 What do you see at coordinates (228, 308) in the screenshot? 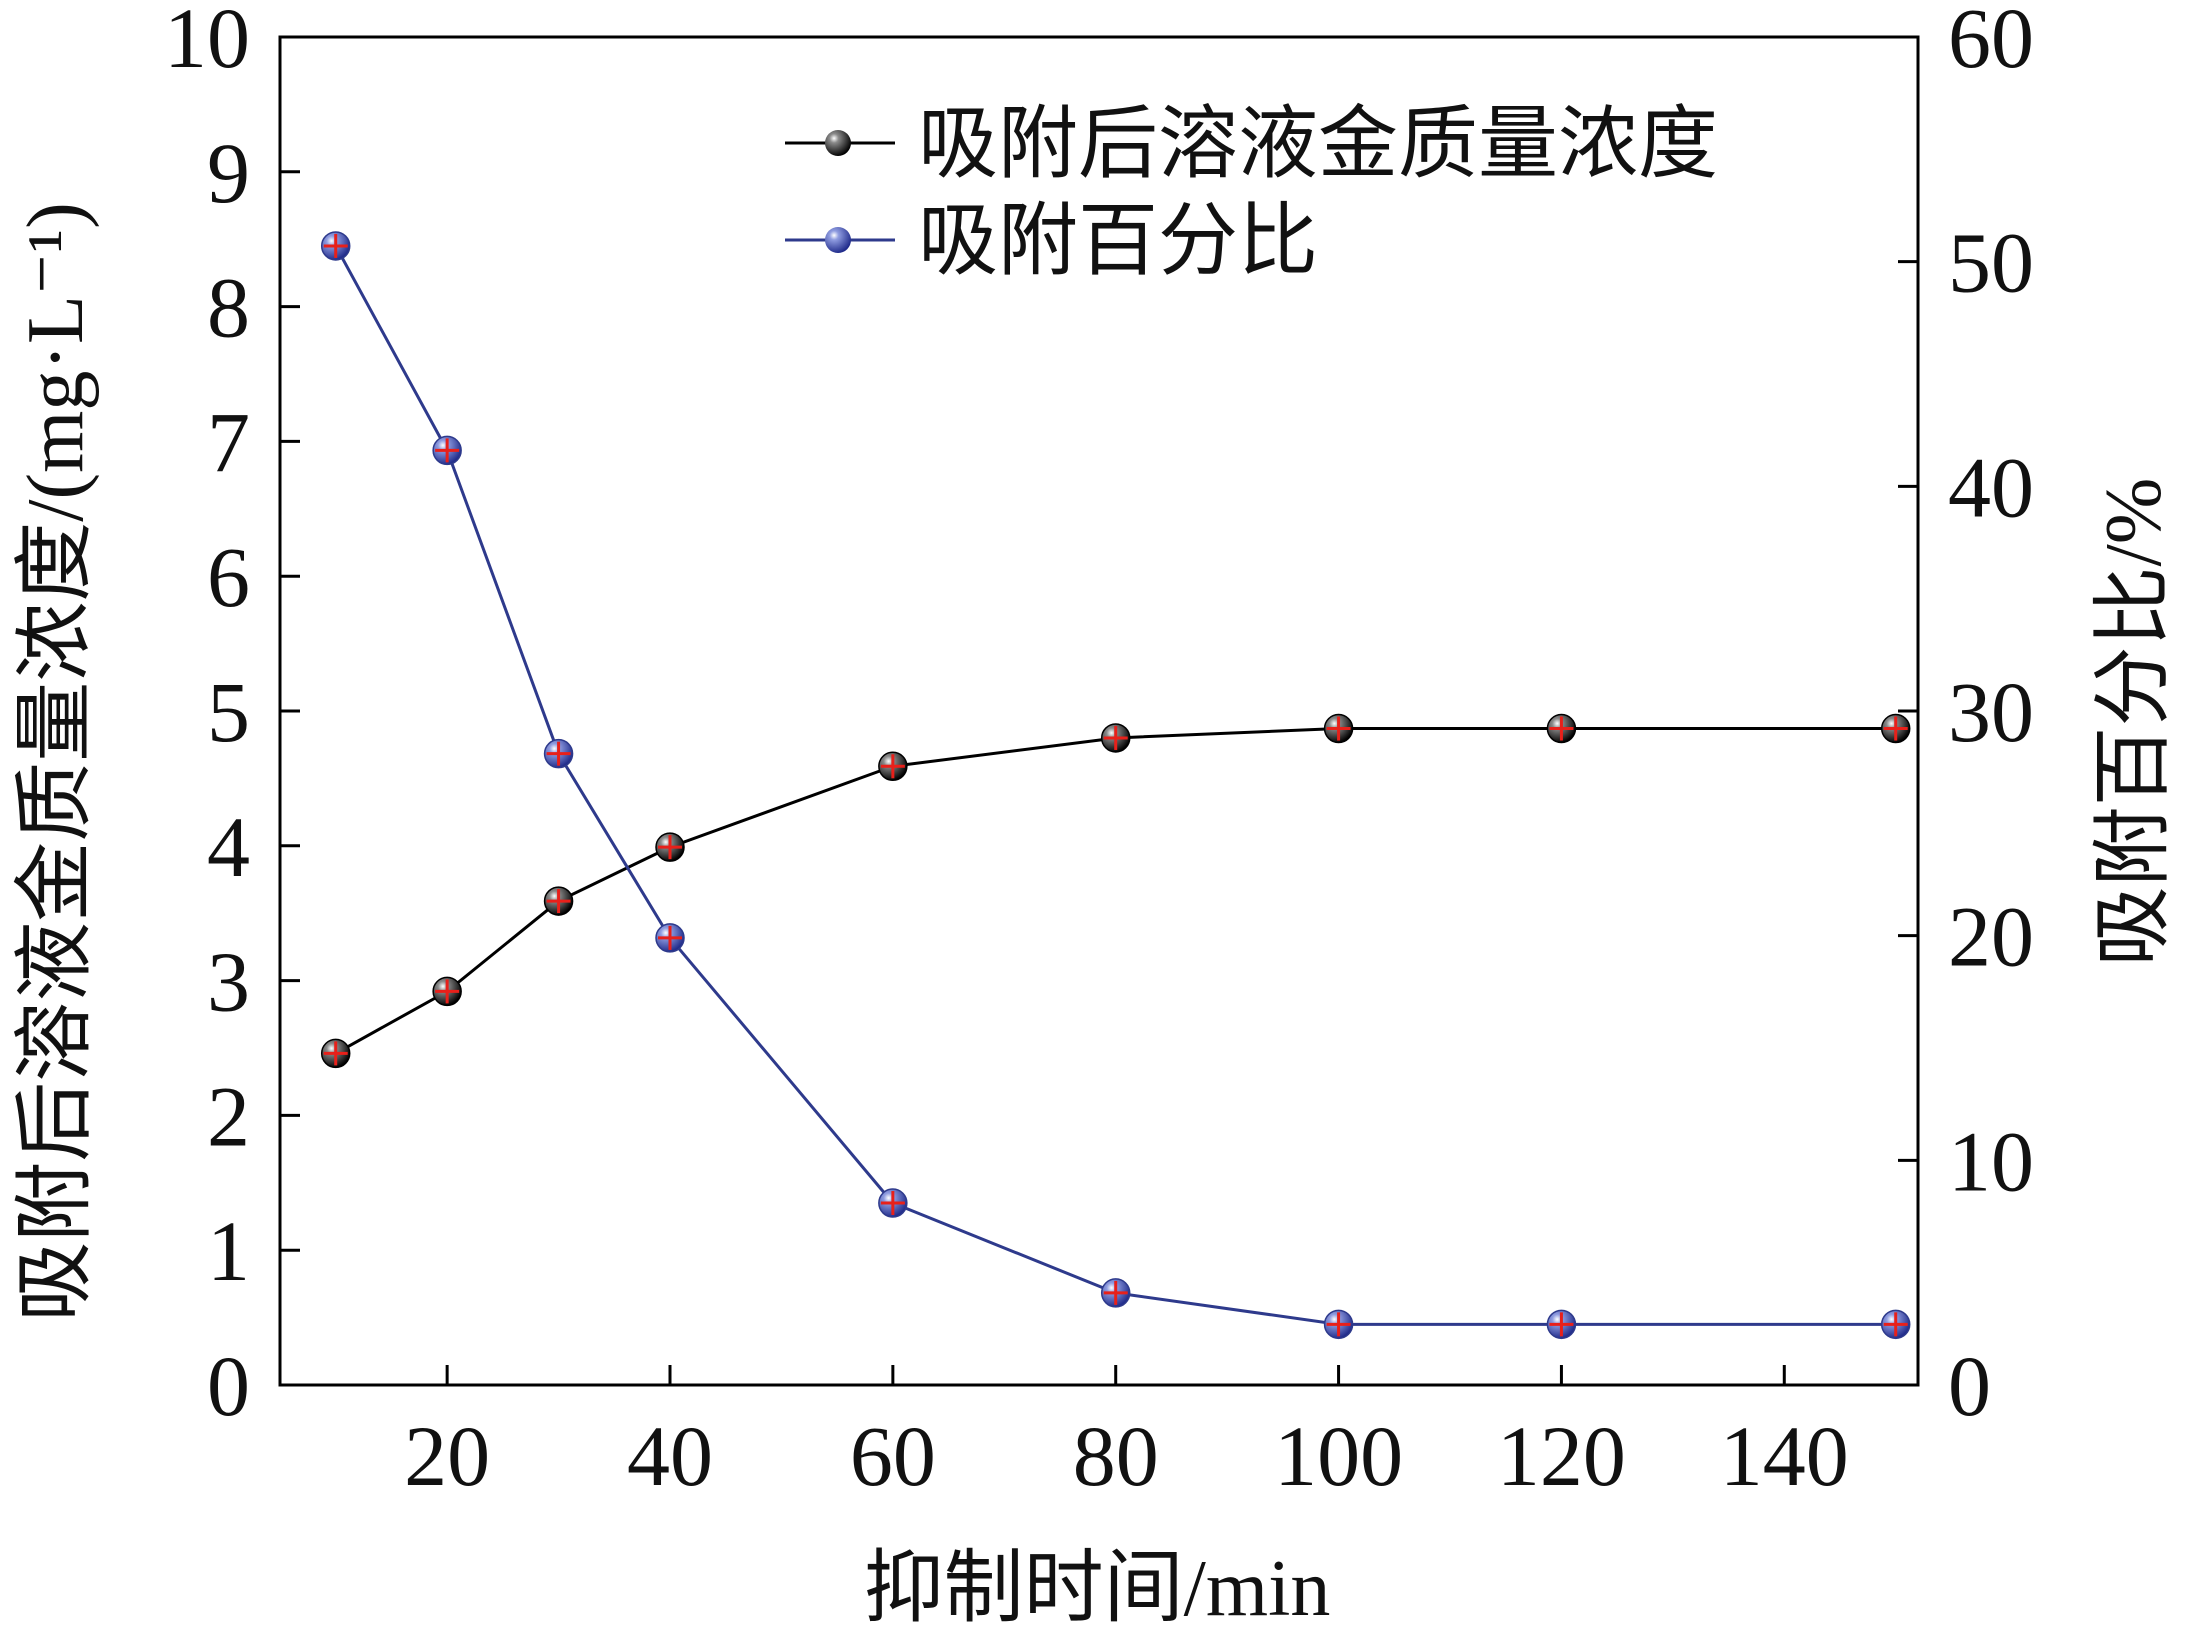
I see `y-left-tick-label: 8` at bounding box center [228, 308].